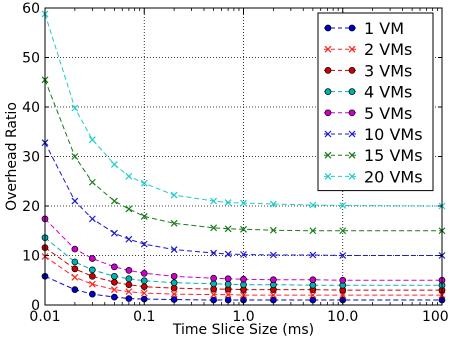 This screenshot has height=341, width=450. I want to click on legend-entry-1-vm: 1 VM, so click(364, 28).